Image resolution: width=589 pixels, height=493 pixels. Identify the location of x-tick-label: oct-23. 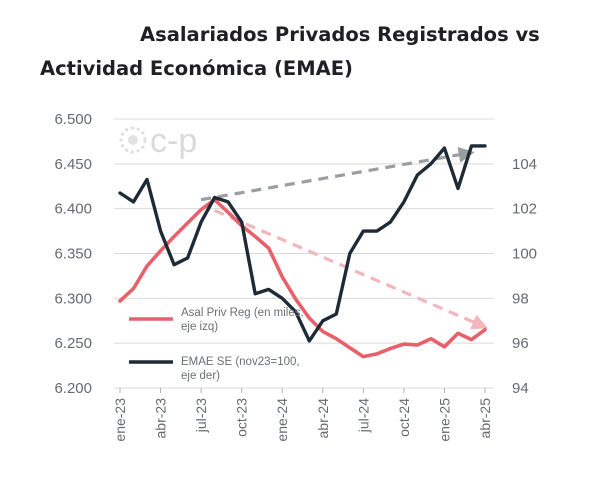
(242, 417).